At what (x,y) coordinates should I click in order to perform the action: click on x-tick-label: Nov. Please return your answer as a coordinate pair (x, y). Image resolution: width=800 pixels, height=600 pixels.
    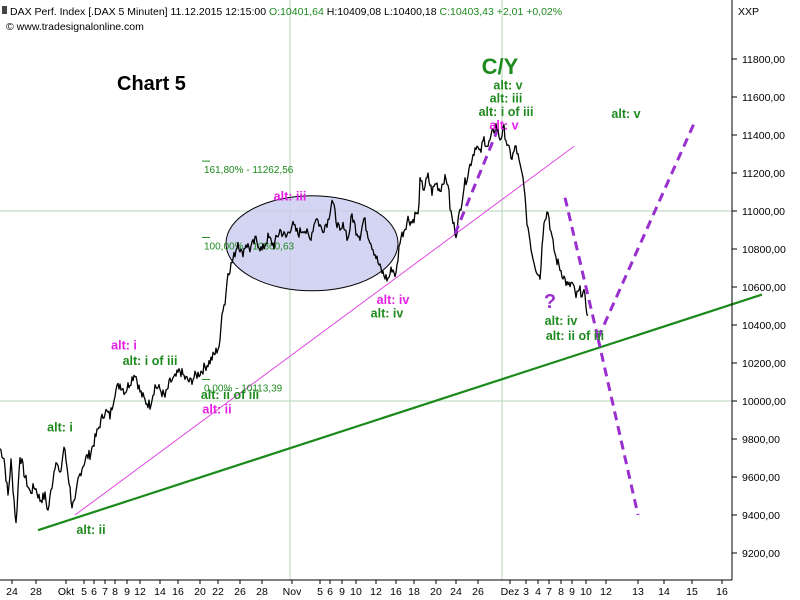
    Looking at the image, I should click on (292, 592).